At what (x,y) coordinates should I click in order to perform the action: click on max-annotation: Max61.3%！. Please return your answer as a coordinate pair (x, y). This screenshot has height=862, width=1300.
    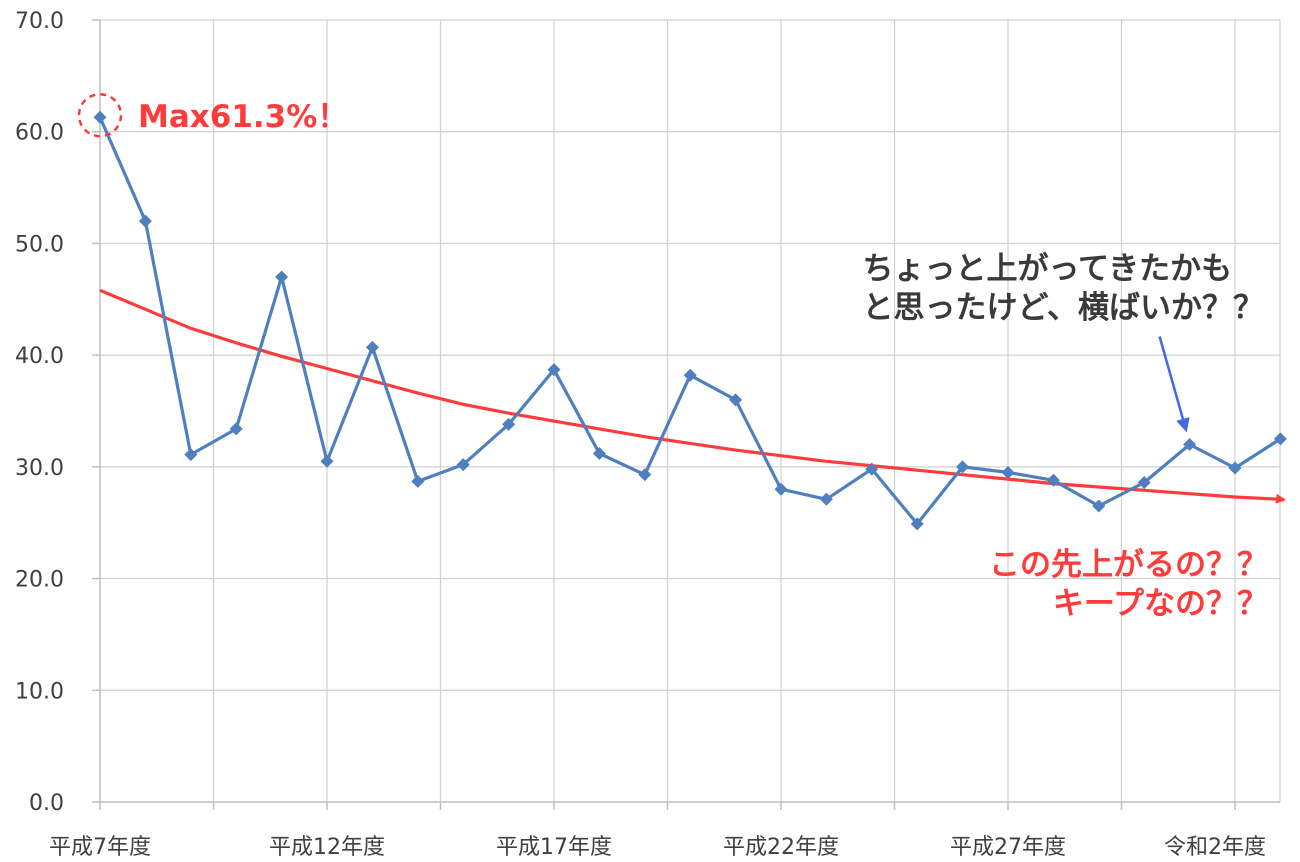
    Looking at the image, I should click on (243, 117).